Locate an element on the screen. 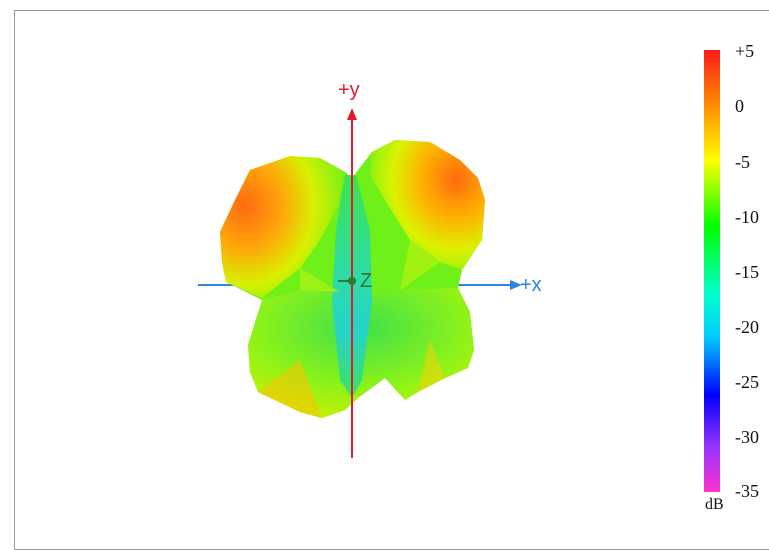 This screenshot has width=769, height=550. colorbar-tick-label: -20 is located at coordinates (747, 327).